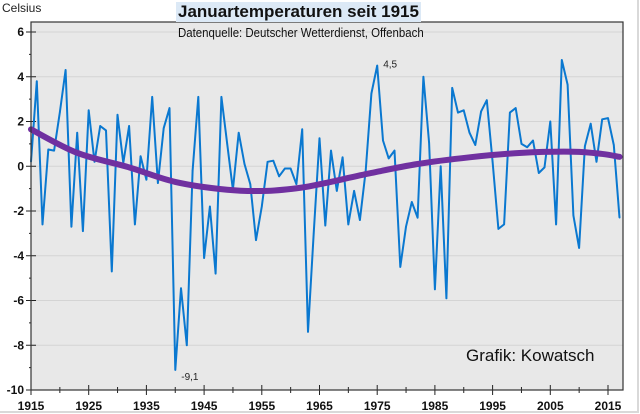  What do you see at coordinates (88, 406) in the screenshot?
I see `x-tick-label: 1925` at bounding box center [88, 406].